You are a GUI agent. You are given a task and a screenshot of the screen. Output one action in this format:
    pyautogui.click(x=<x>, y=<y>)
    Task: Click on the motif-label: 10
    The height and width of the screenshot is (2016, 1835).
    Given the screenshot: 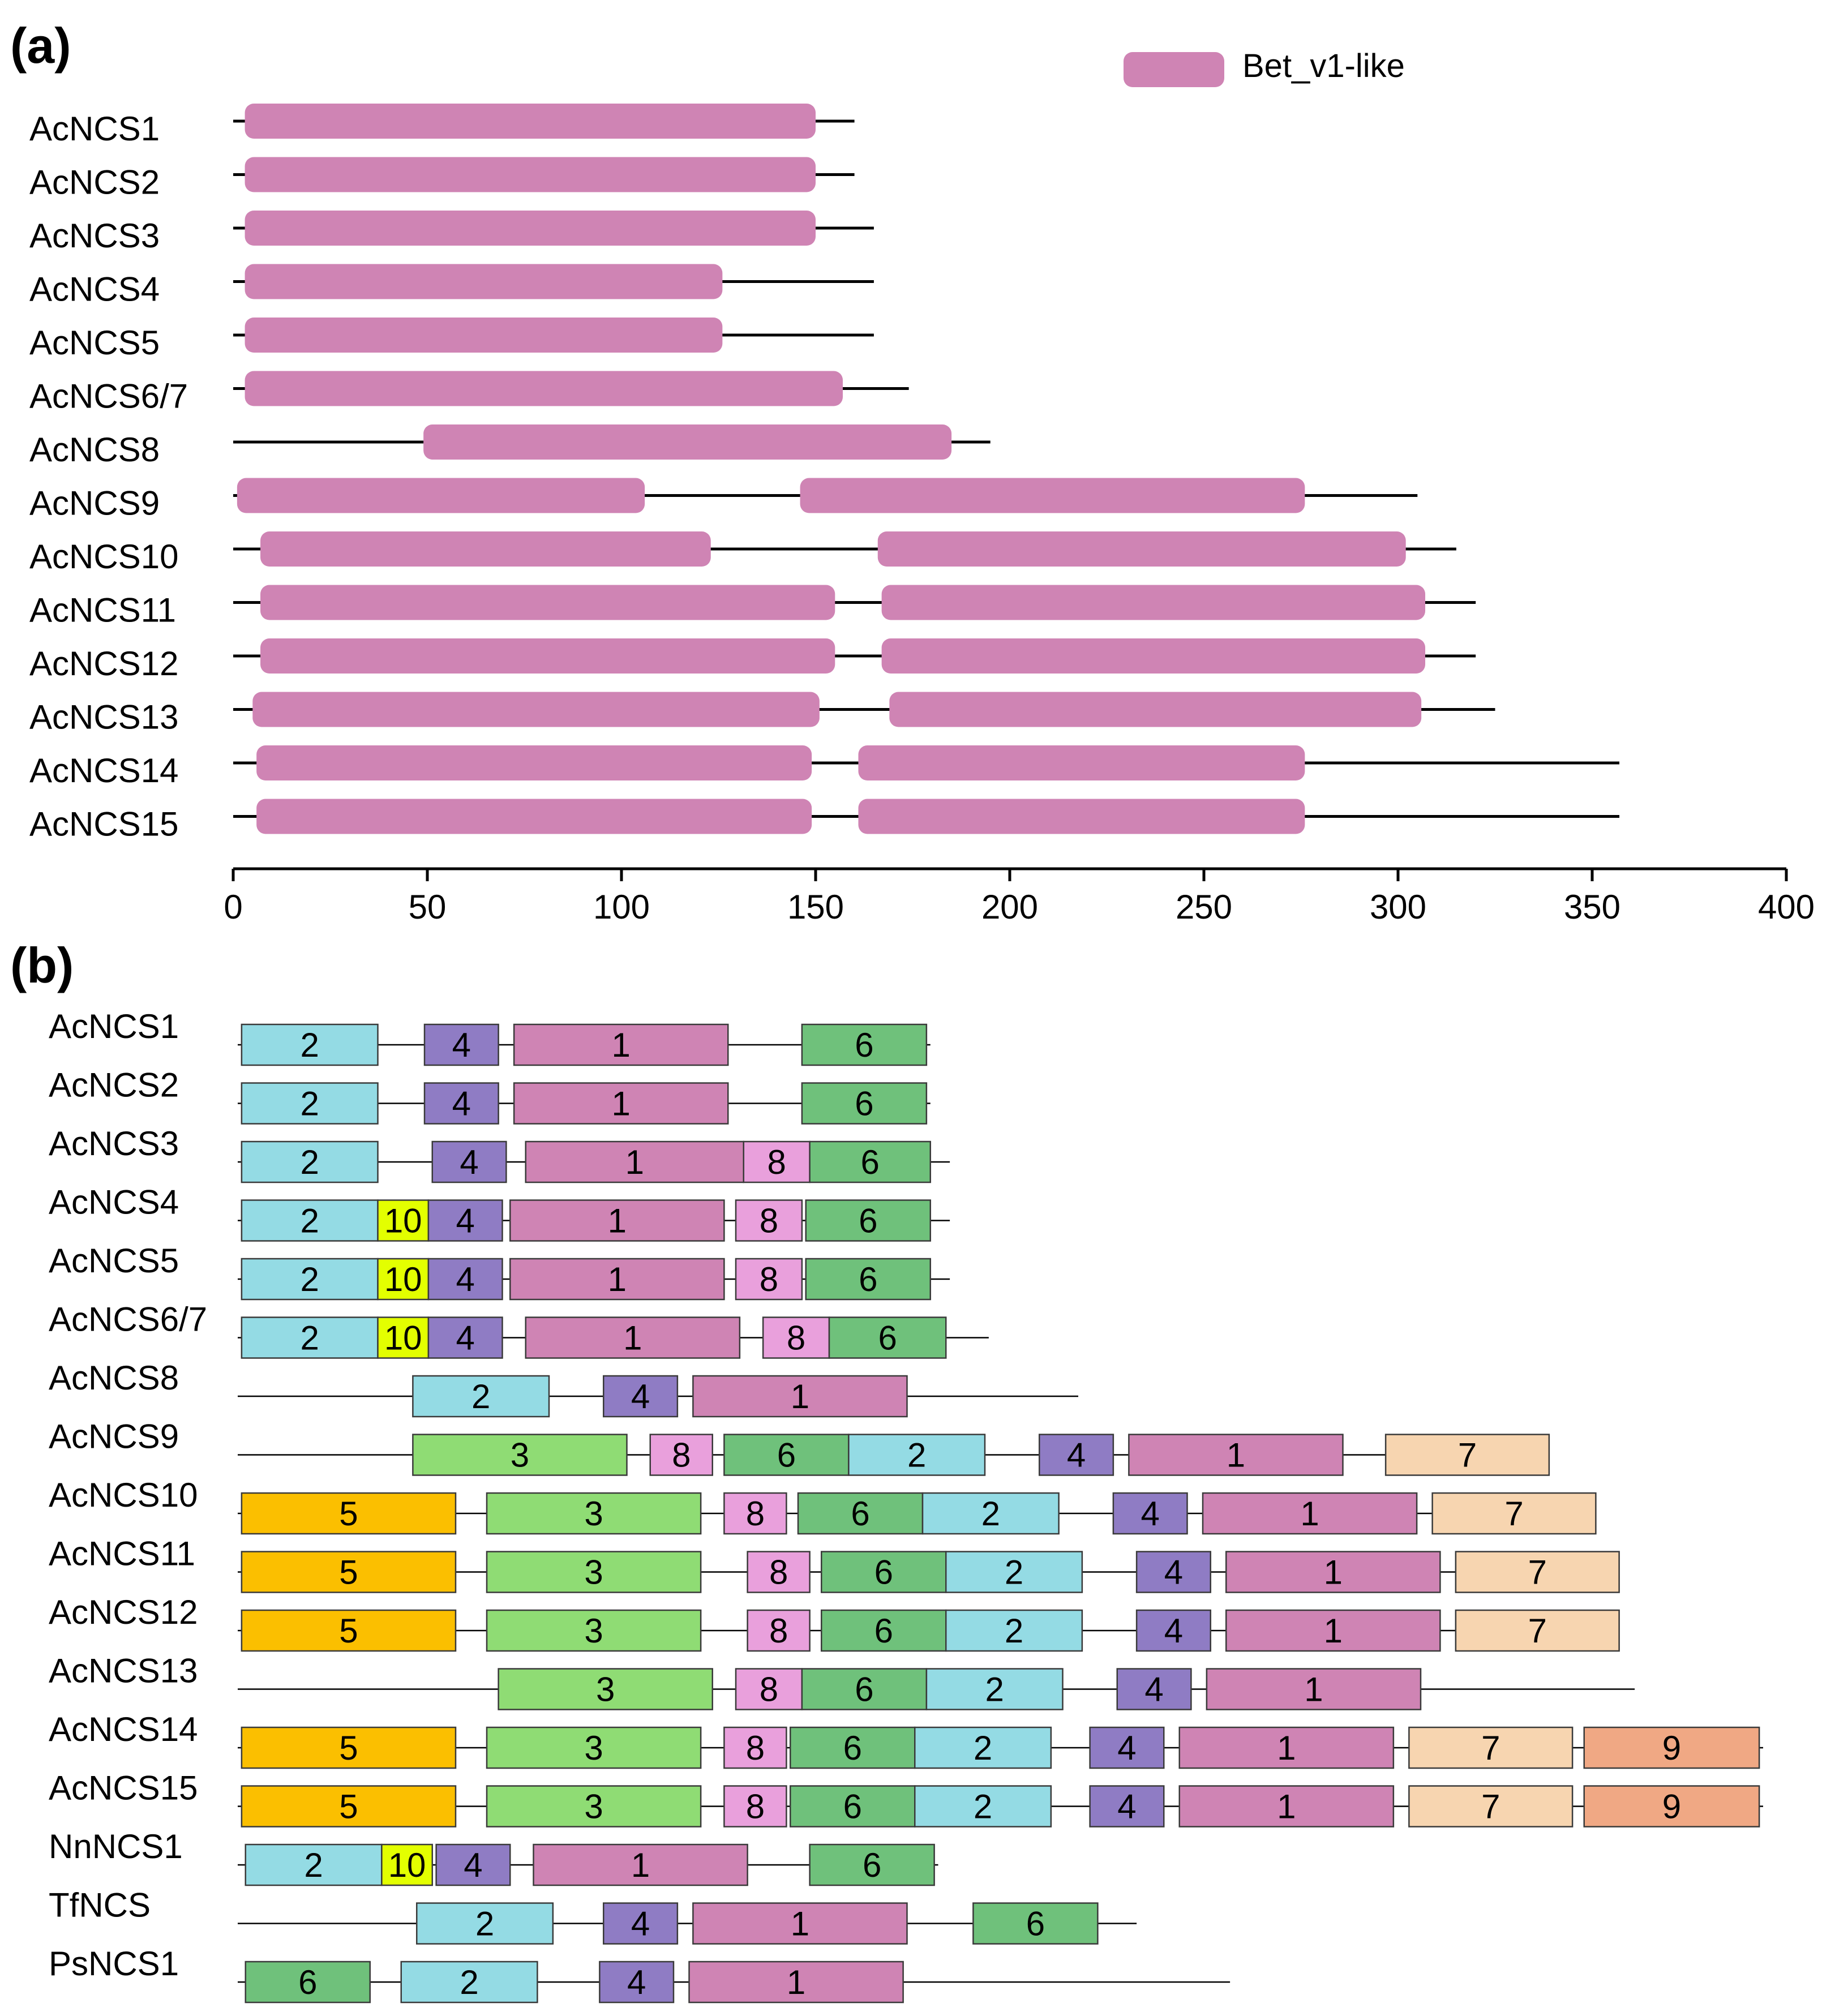 What is the action you would take?
    pyautogui.click(x=403, y=1279)
    